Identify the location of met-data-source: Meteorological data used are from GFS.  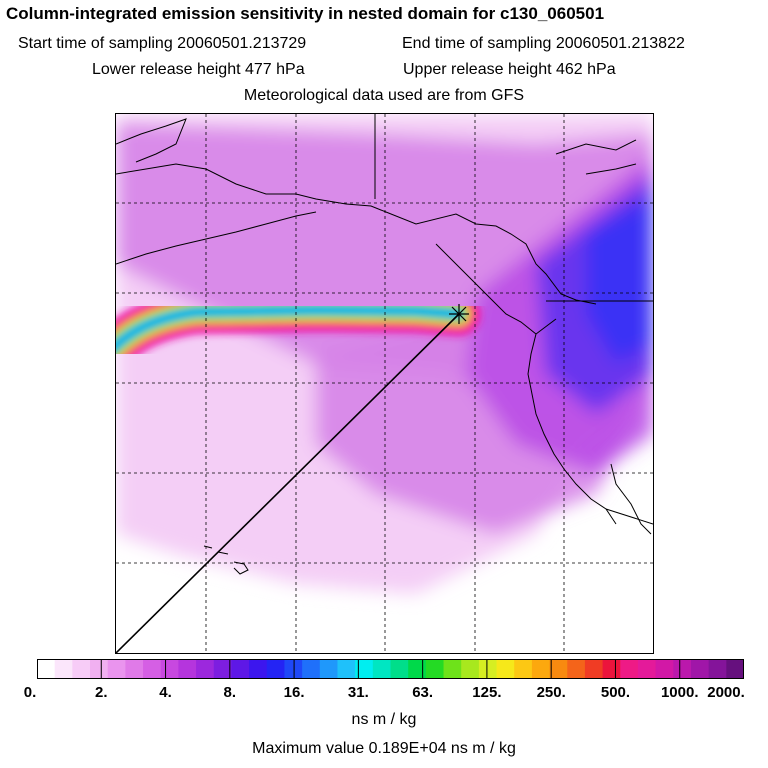
(384, 95).